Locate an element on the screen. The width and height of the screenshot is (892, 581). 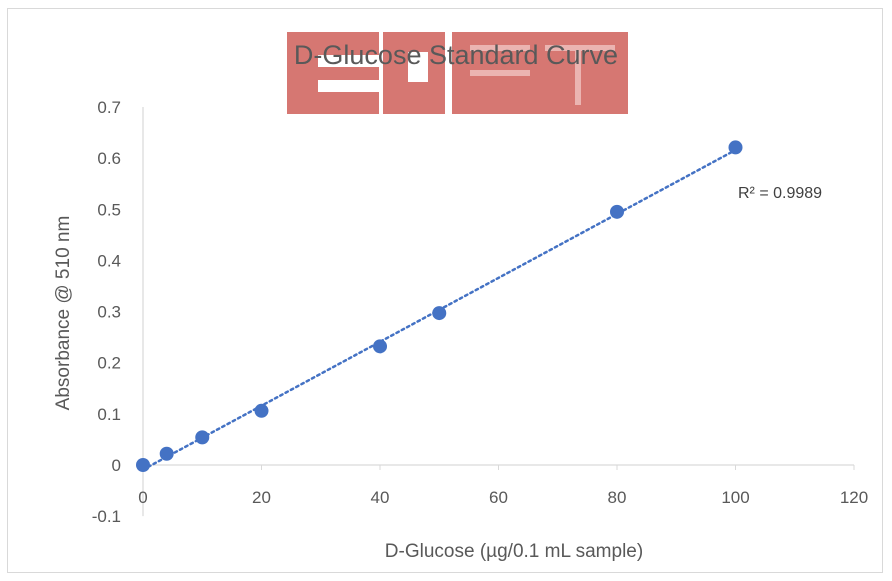
y-tick-label: 0.4 is located at coordinates (109, 260).